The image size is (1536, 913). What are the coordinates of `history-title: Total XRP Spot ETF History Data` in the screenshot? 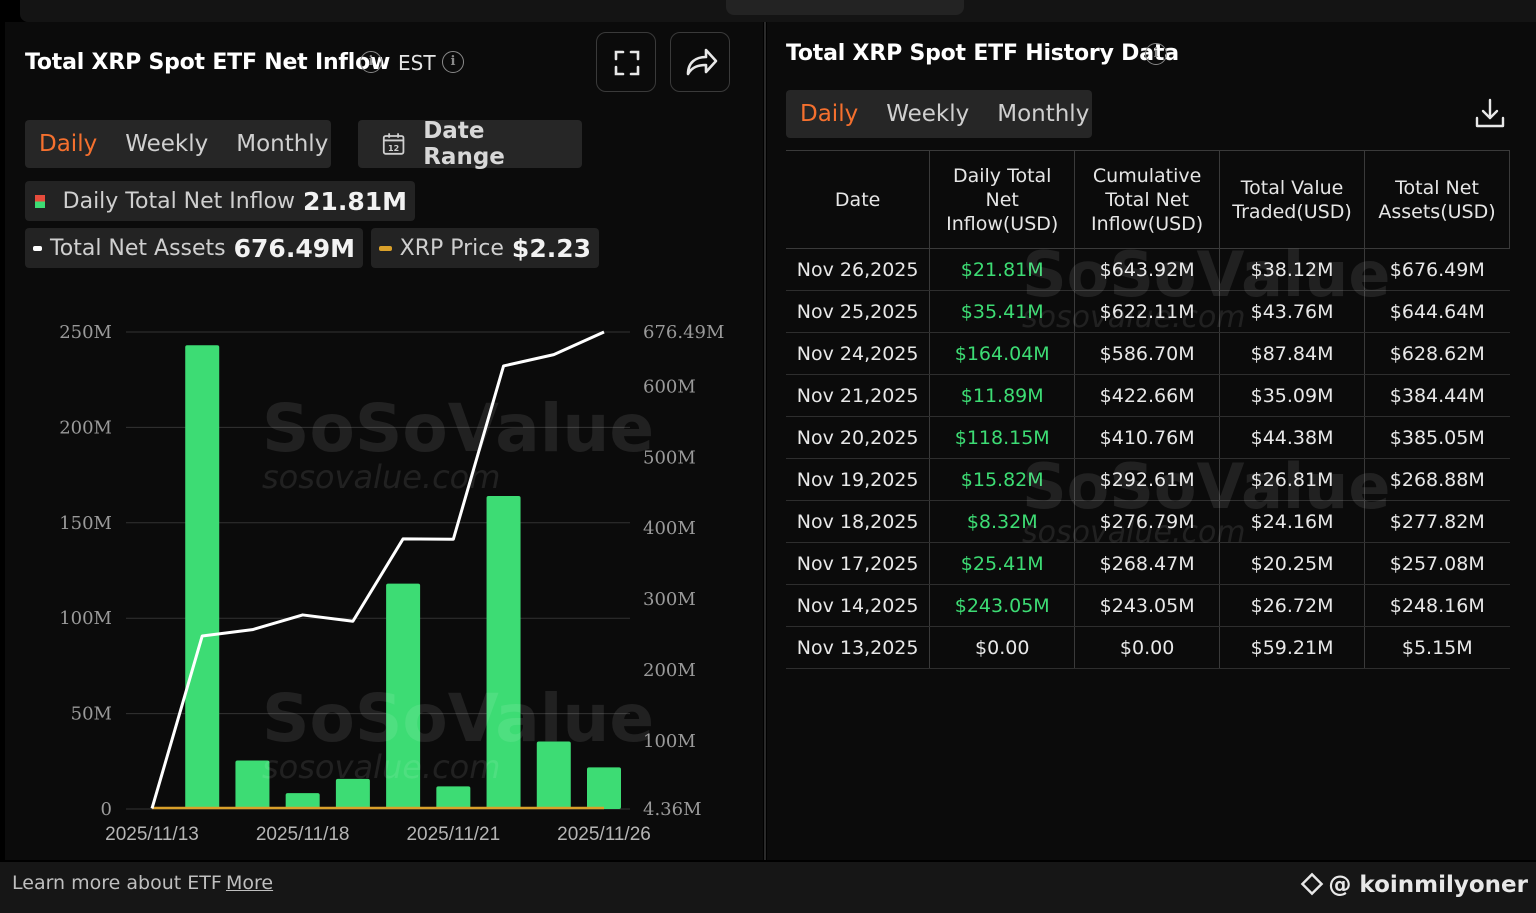 It's located at (982, 53).